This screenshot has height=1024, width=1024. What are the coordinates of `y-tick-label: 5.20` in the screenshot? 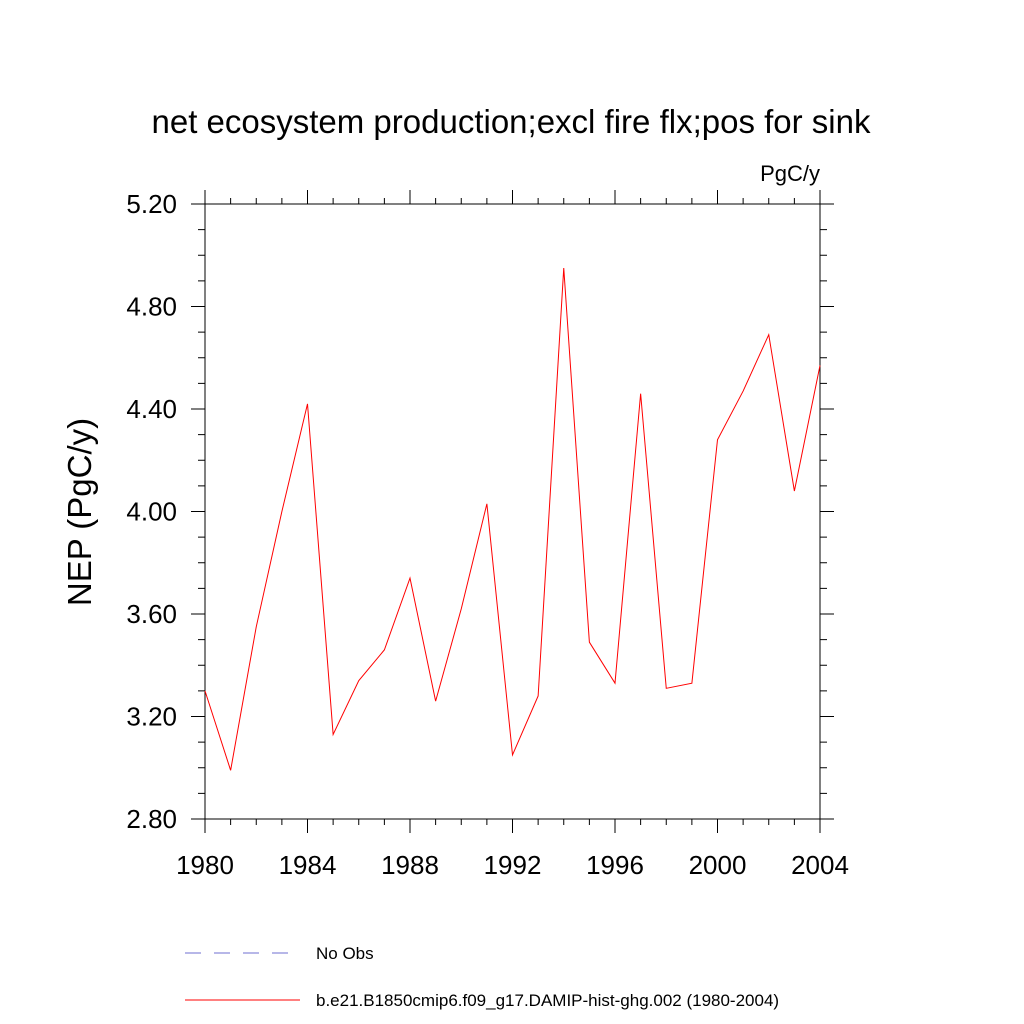 It's located at (151, 204).